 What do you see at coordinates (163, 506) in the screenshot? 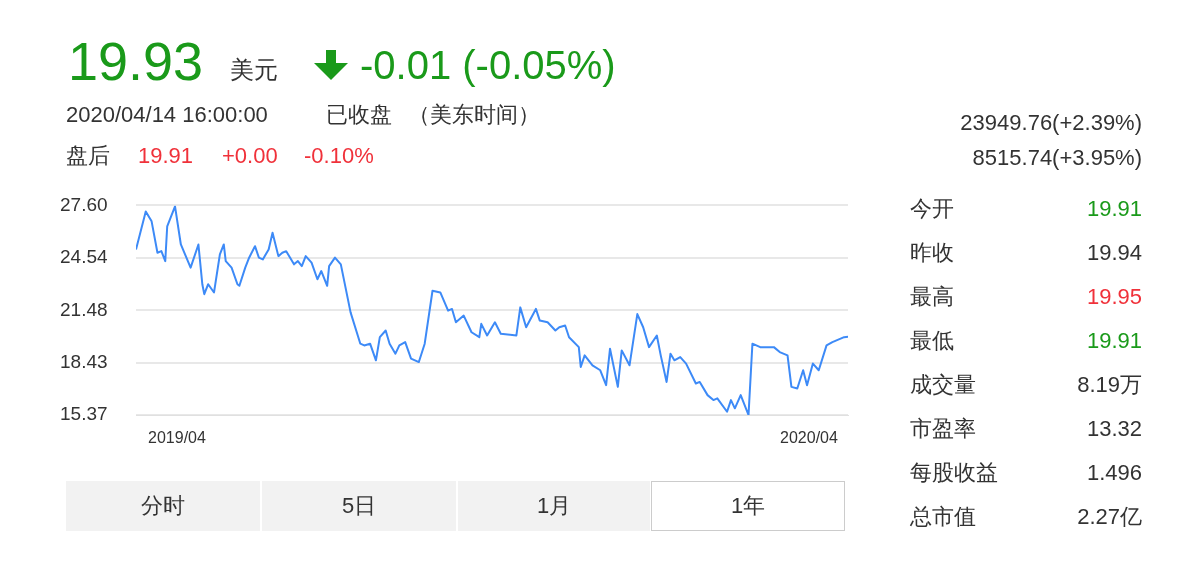
I see `text: 分时` at bounding box center [163, 506].